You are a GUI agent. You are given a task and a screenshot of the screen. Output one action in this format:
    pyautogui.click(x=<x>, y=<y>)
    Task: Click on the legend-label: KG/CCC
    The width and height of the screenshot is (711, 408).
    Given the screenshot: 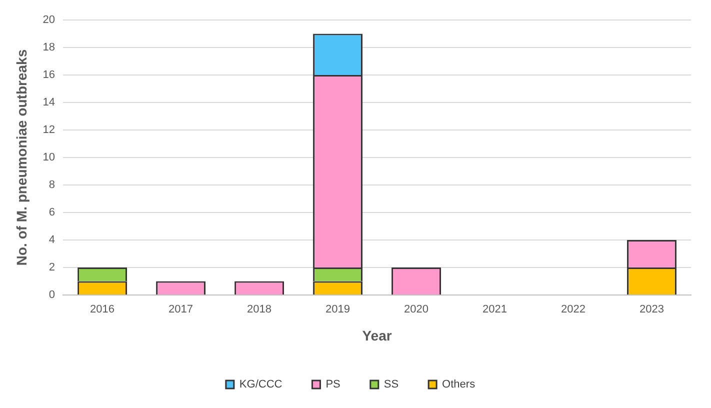 What is the action you would take?
    pyautogui.click(x=260, y=384)
    